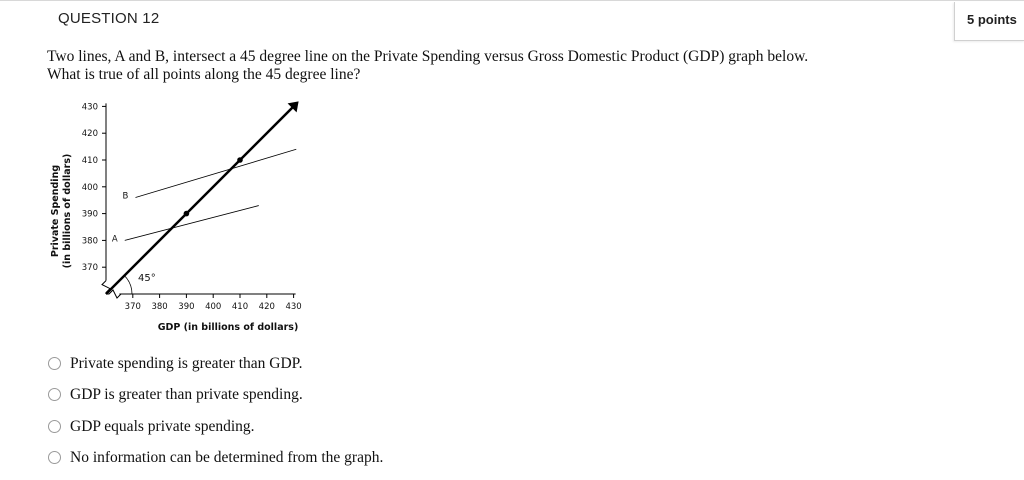 The image size is (1024, 480). Describe the element at coordinates (114, 294) in the screenshot. I see `x-axis-break` at that location.